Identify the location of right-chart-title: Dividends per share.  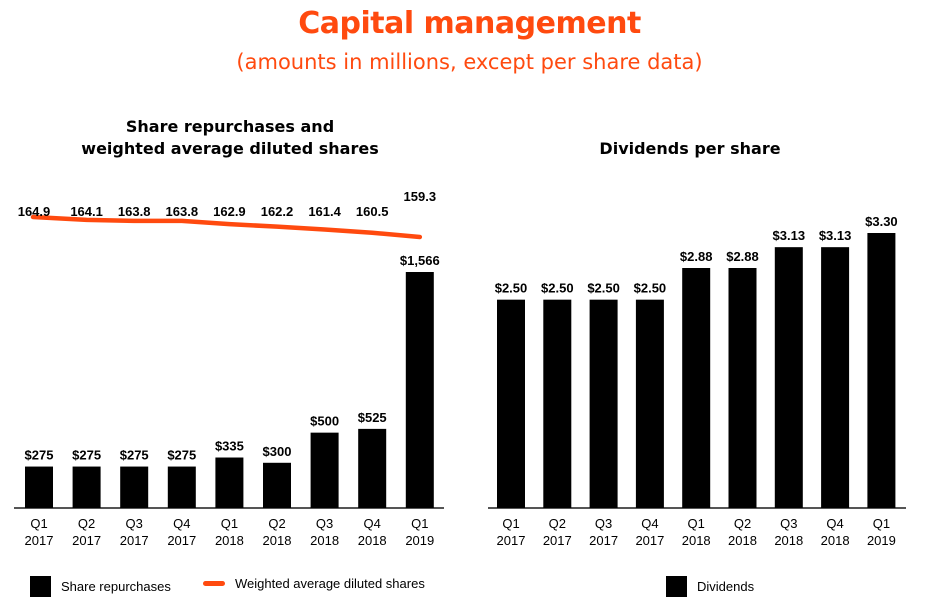
(690, 148).